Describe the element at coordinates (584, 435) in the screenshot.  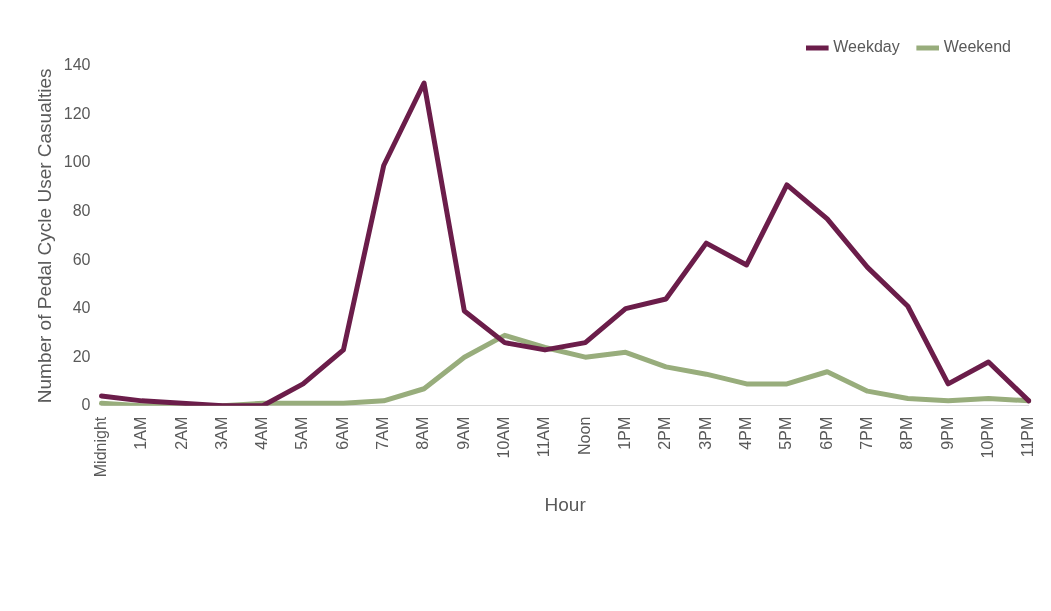
I see `x-tick-label: Noon` at that location.